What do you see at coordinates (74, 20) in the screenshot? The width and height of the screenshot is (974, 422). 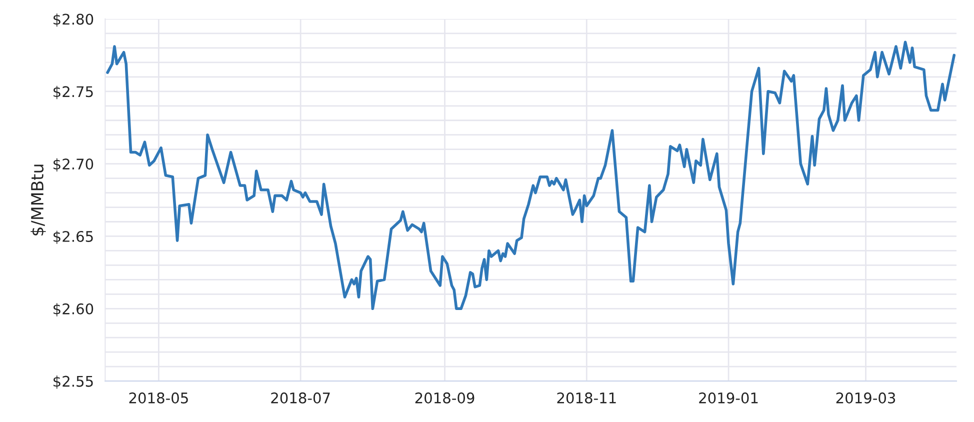 I see `y-tick-label: $2.80` at bounding box center [74, 20].